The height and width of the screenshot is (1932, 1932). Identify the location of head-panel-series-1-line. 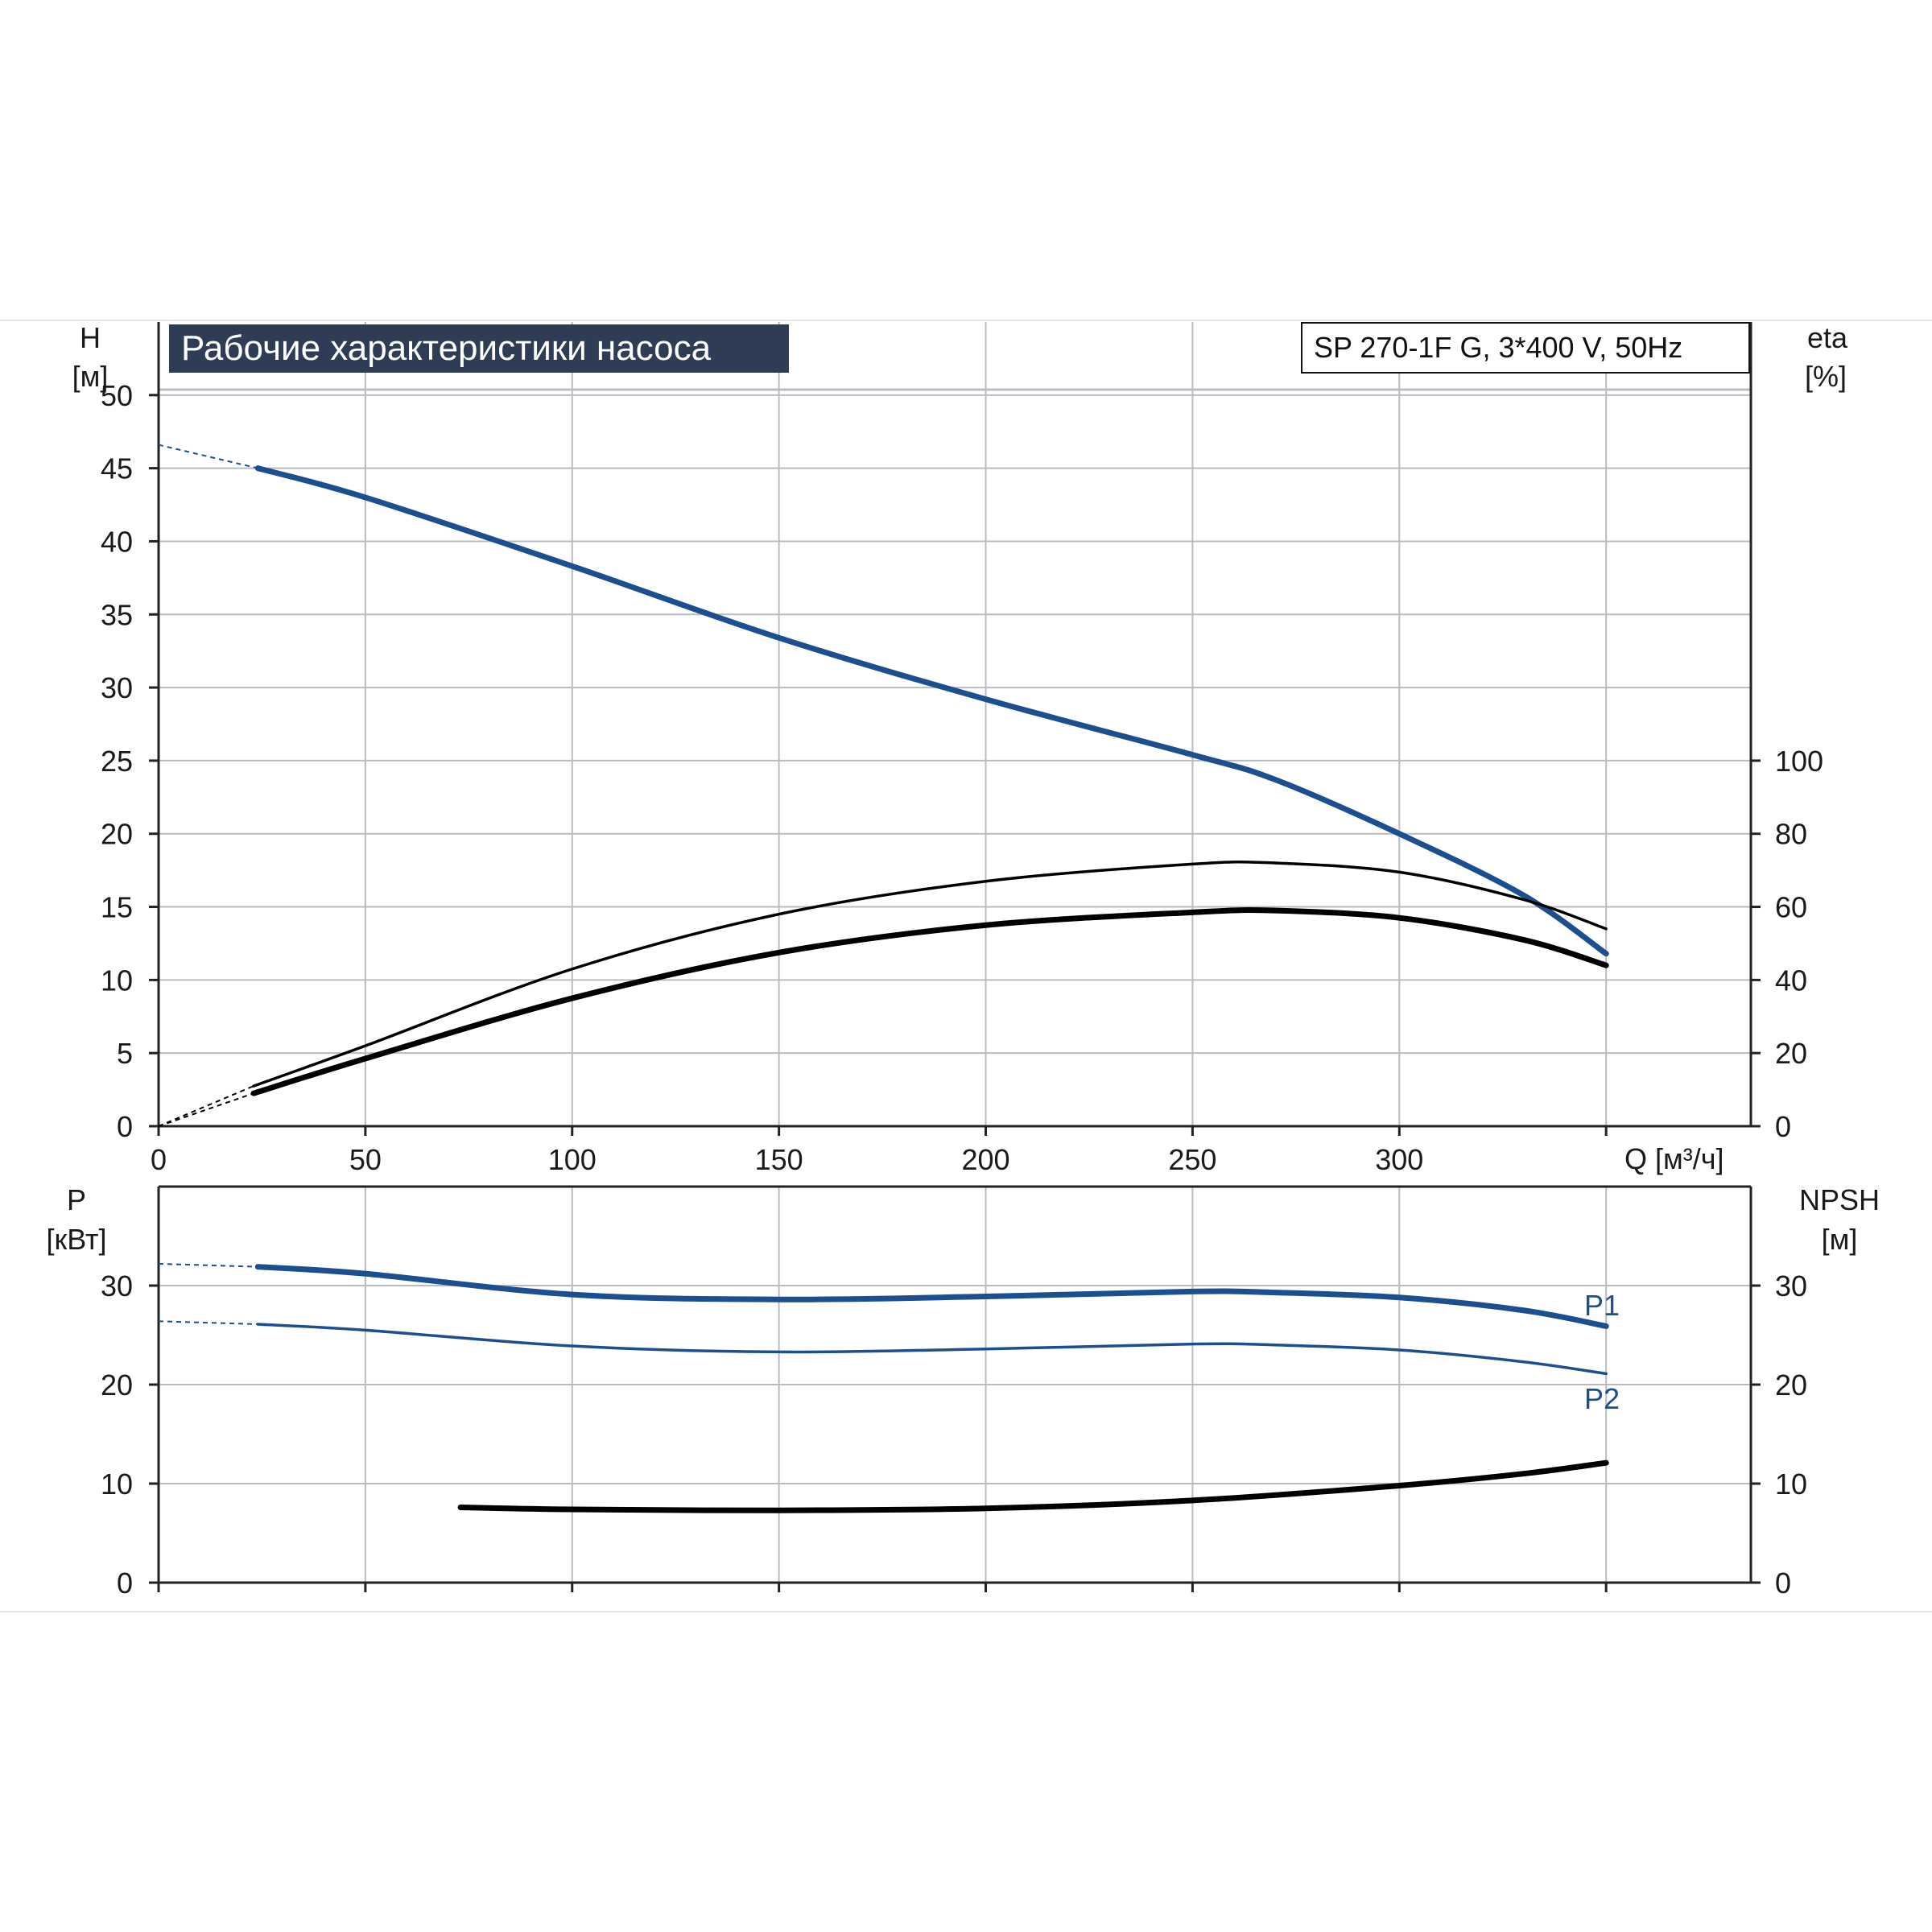
(930, 974).